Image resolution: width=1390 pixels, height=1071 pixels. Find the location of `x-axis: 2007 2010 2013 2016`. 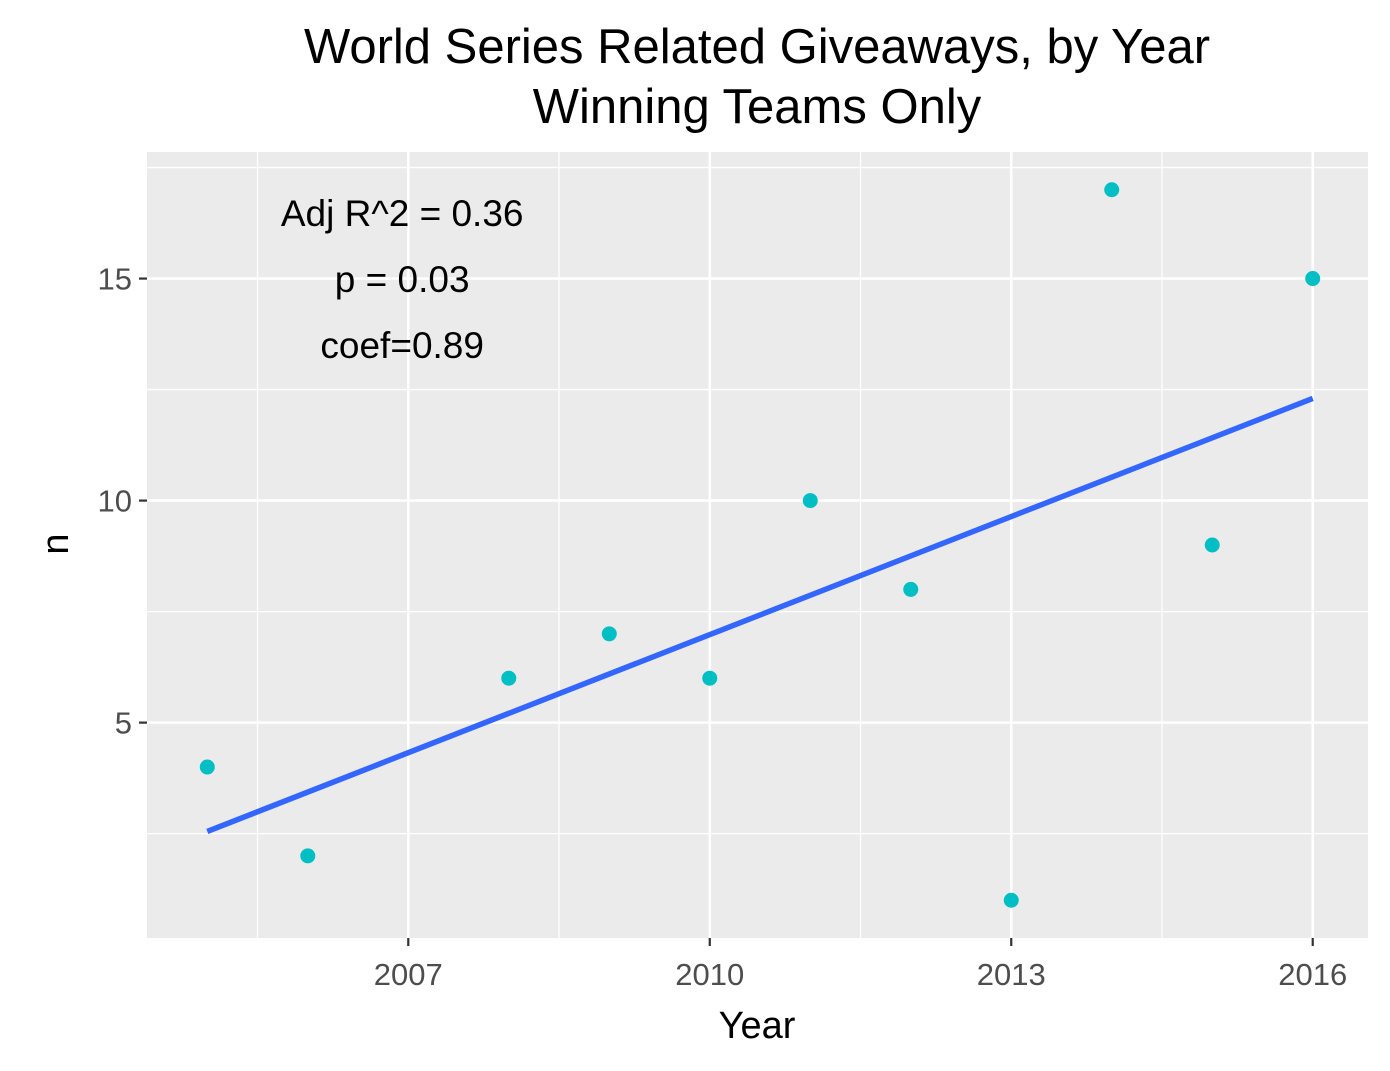

x-axis: 2007 2010 2013 2016 is located at coordinates (860, 965).